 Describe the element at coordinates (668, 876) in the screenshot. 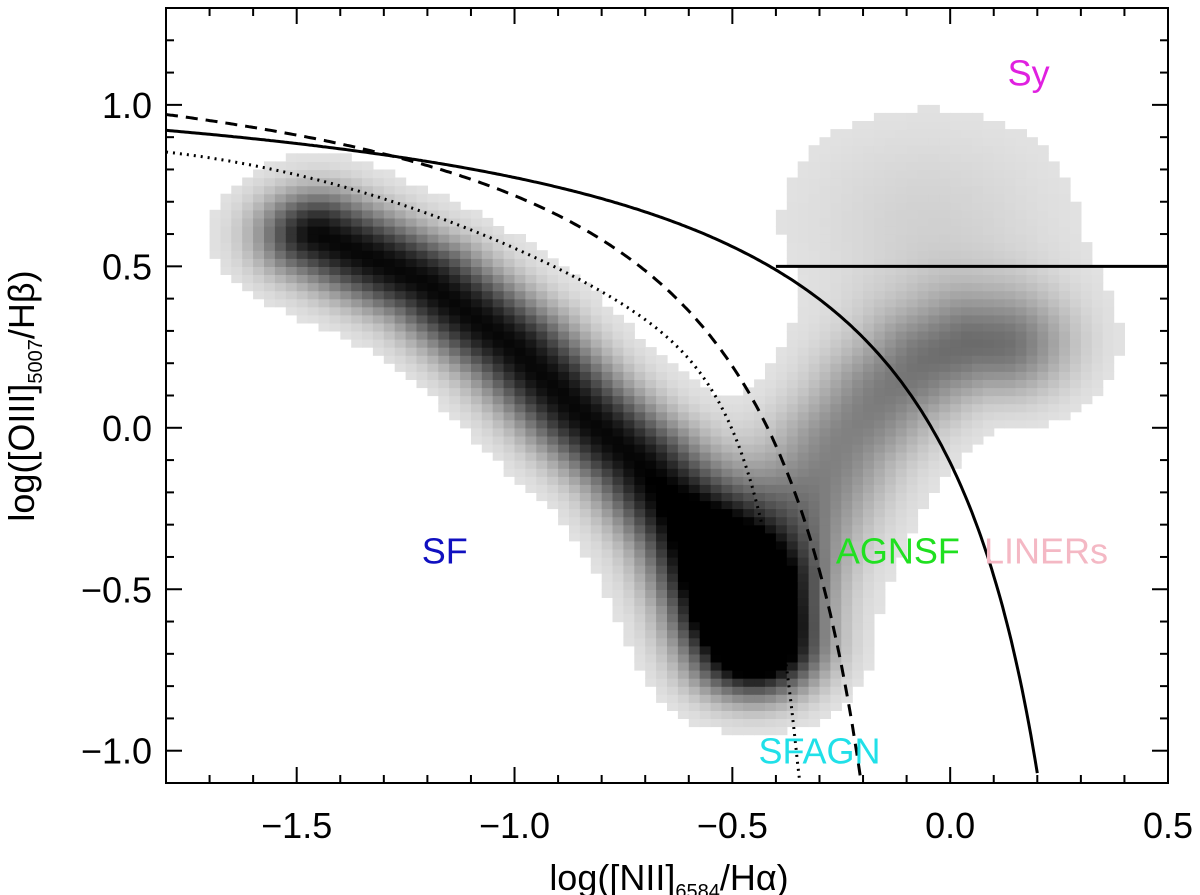

I see `x-axis-label: log([NII]6584/Hα)` at that location.